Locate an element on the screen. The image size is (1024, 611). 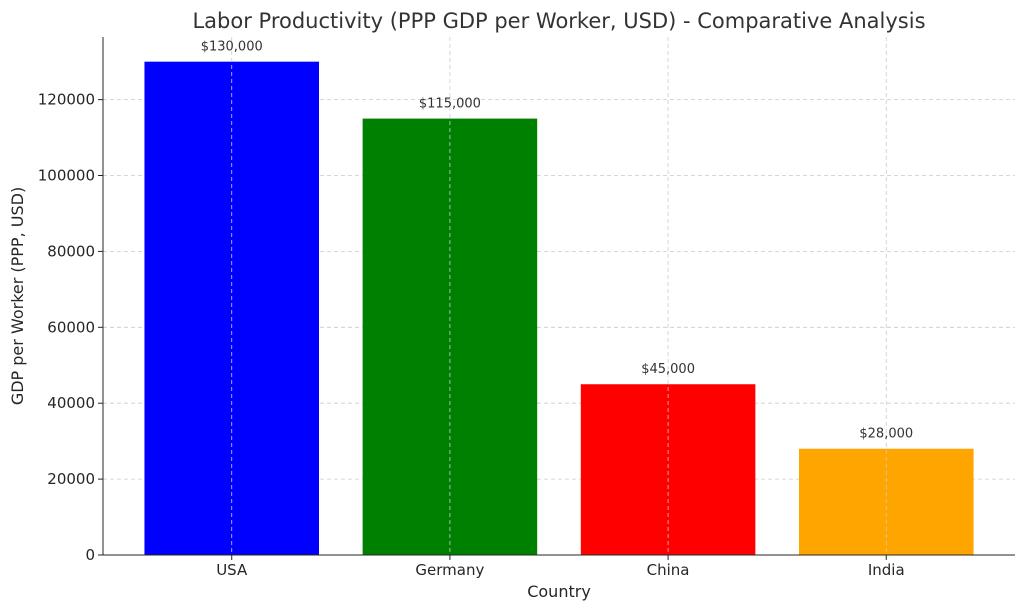
x-tick-label: Germany is located at coordinates (449, 570).